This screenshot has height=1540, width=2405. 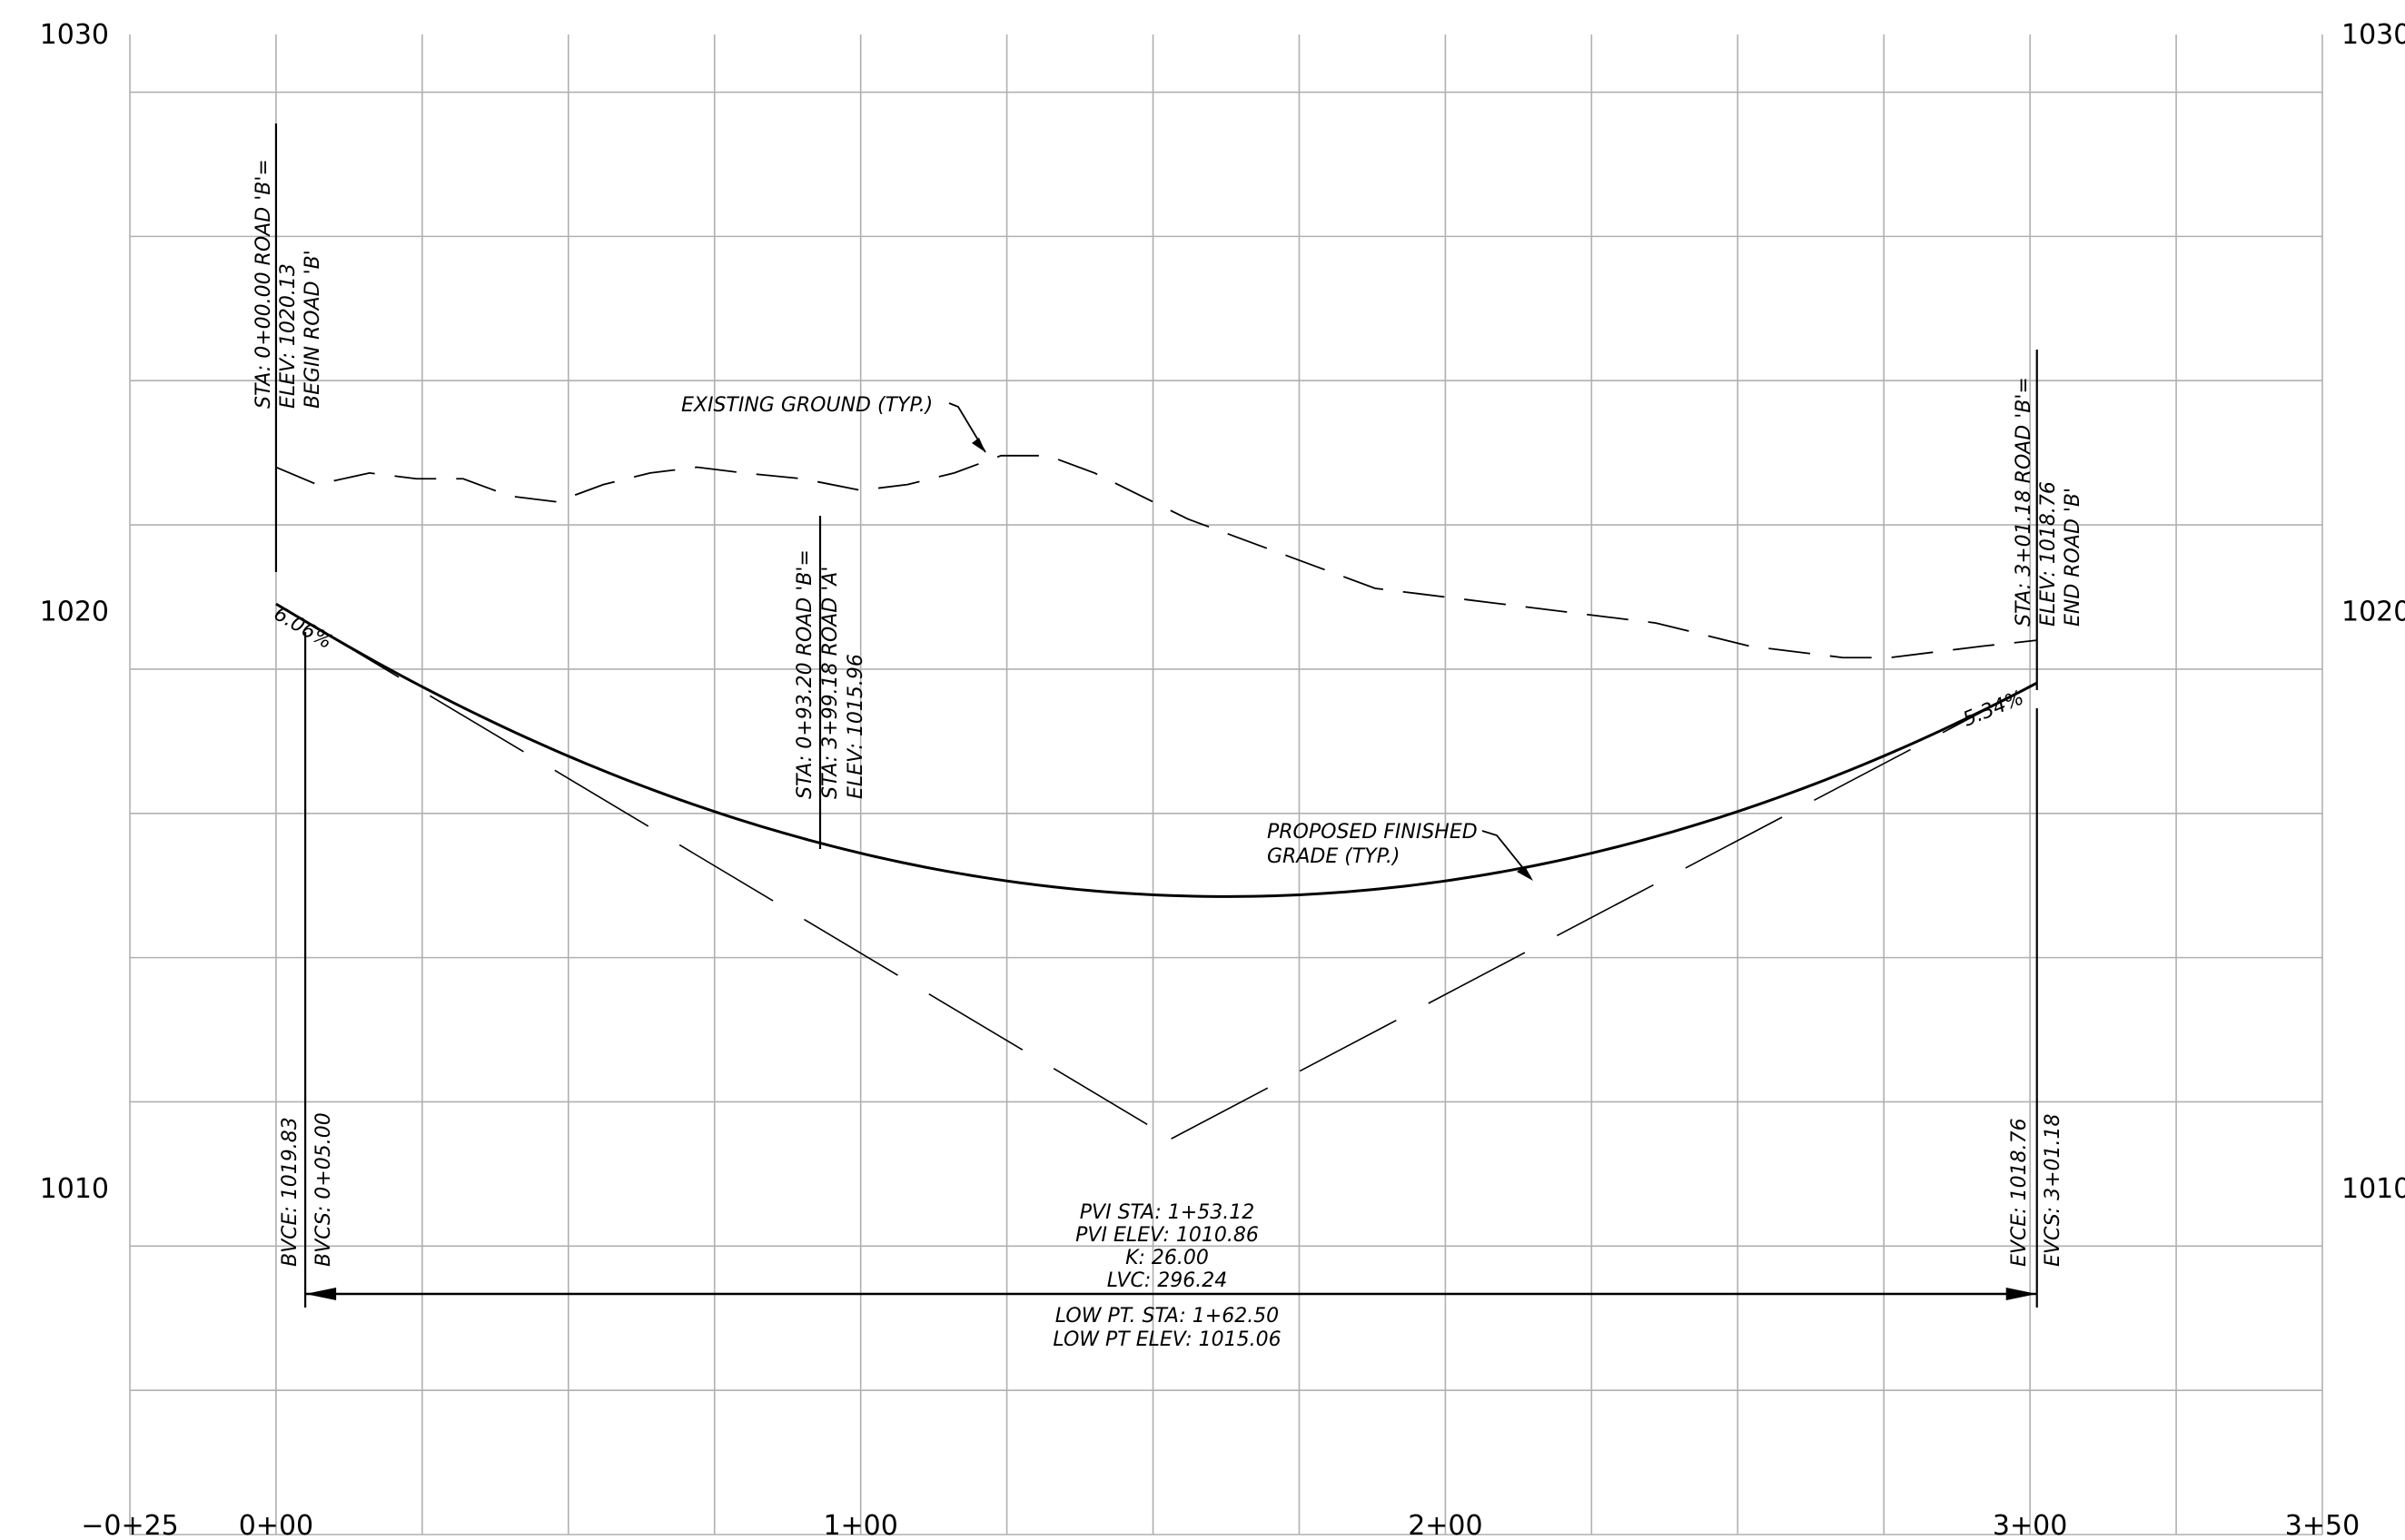 I want to click on end-road-text: END ROAD 'B', so click(x=2073, y=557).